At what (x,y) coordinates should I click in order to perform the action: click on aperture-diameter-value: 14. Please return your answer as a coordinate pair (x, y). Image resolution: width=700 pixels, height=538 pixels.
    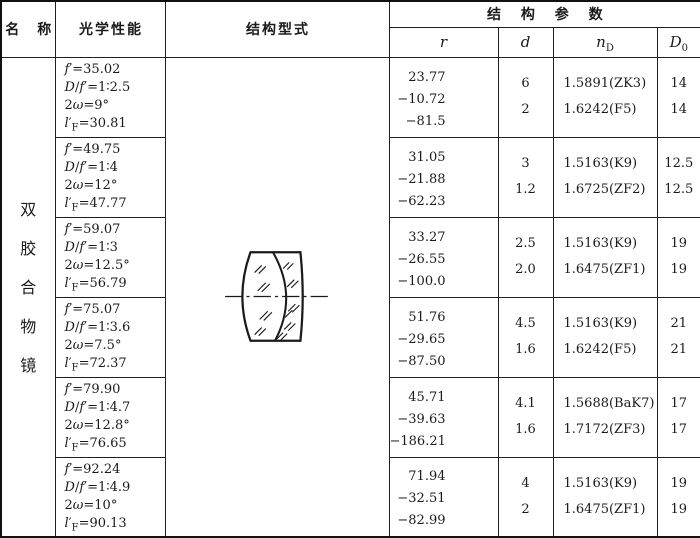
    Looking at the image, I should click on (679, 83).